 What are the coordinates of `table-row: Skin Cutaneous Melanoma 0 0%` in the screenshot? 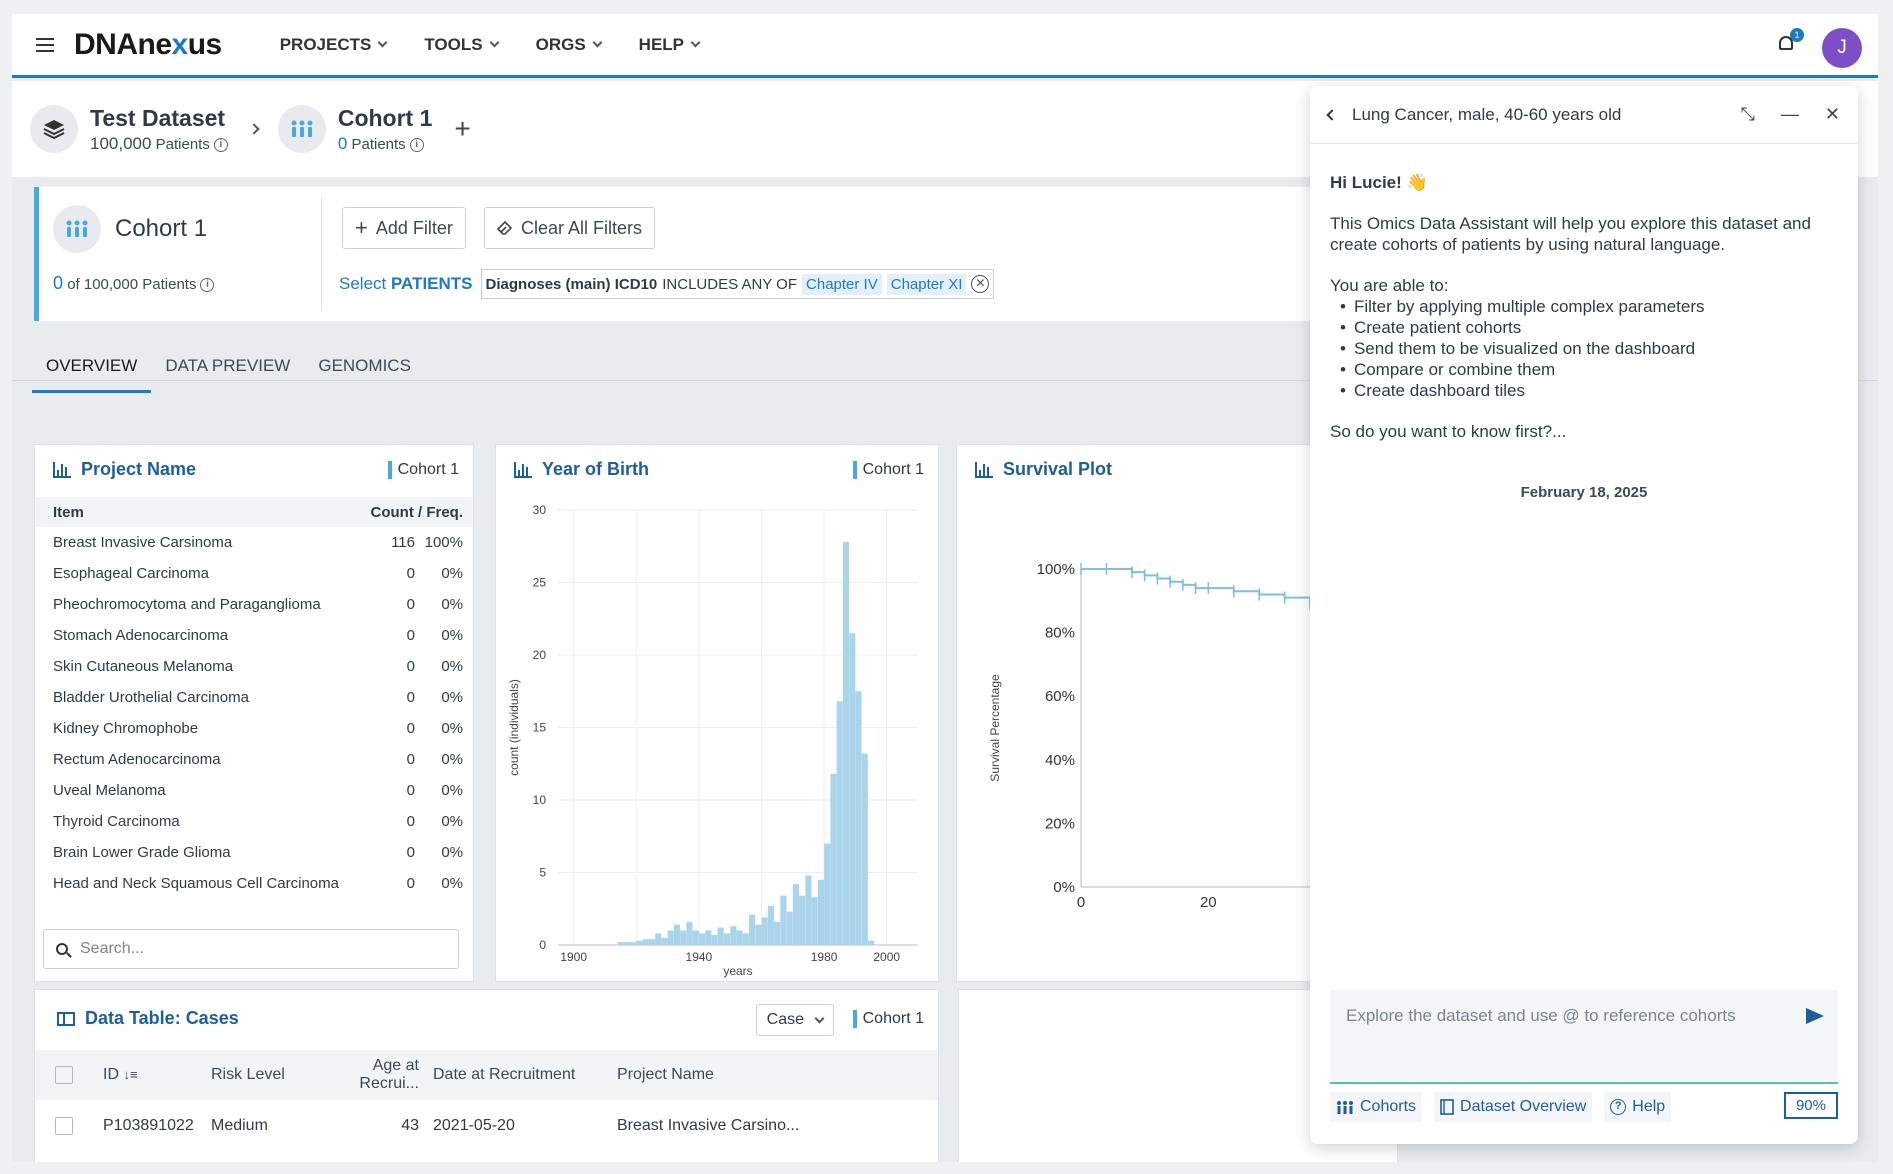 It's located at (254, 666).